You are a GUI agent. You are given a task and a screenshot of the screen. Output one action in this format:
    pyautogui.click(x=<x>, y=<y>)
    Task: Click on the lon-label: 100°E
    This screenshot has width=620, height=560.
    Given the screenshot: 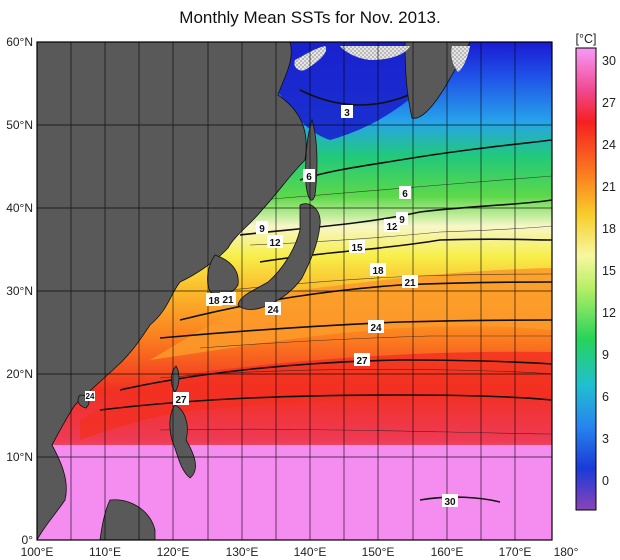 What is the action you would take?
    pyautogui.click(x=37, y=552)
    